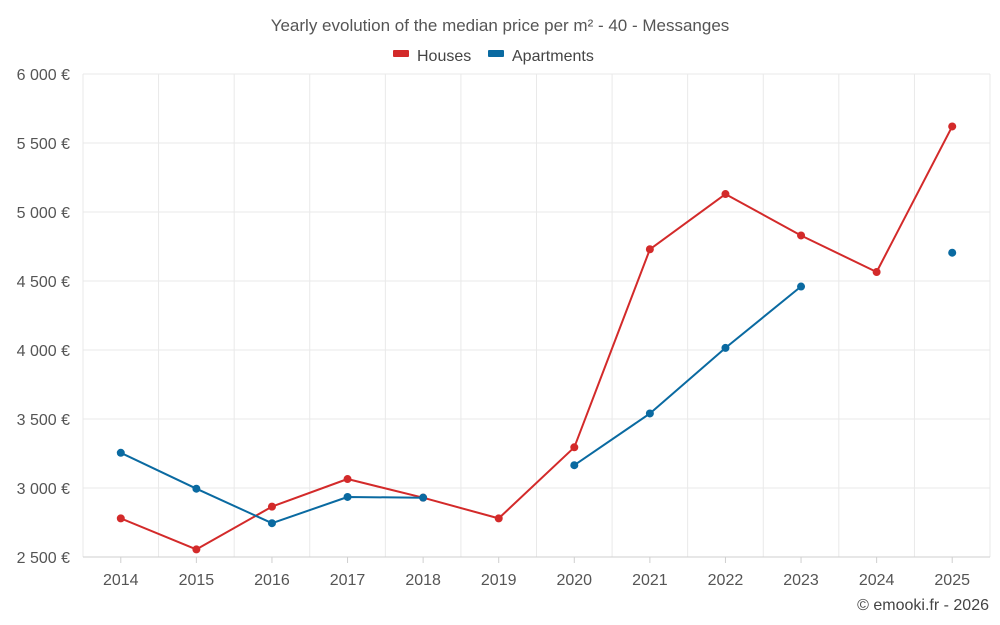 Image resolution: width=1000 pixels, height=625 pixels. Describe the element at coordinates (952, 126) in the screenshot. I see `data-point-houses-2025` at that location.